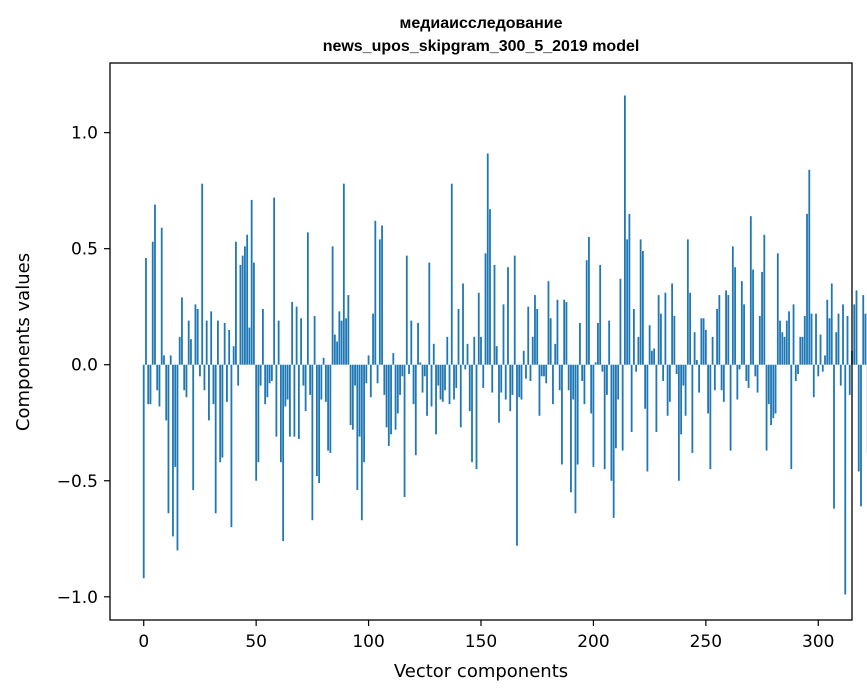 The image size is (867, 696). Describe the element at coordinates (84, 366) in the screenshot. I see `y-tick-label-2: 0.0` at that location.